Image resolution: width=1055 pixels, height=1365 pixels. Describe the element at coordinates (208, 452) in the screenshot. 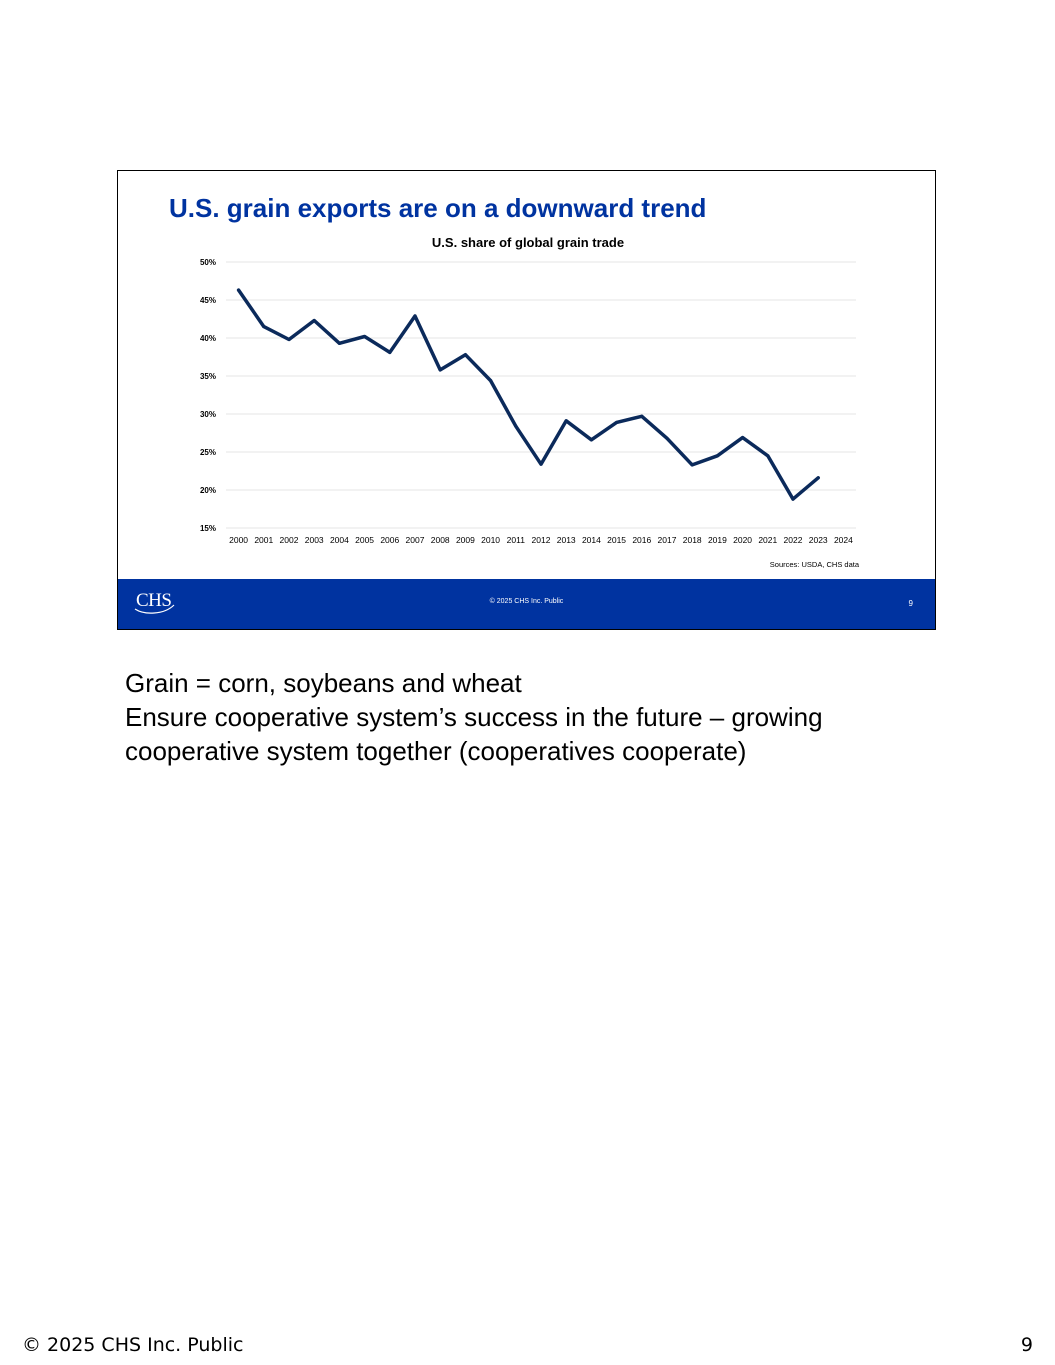

I see `y-tick-label: 25%` at that location.